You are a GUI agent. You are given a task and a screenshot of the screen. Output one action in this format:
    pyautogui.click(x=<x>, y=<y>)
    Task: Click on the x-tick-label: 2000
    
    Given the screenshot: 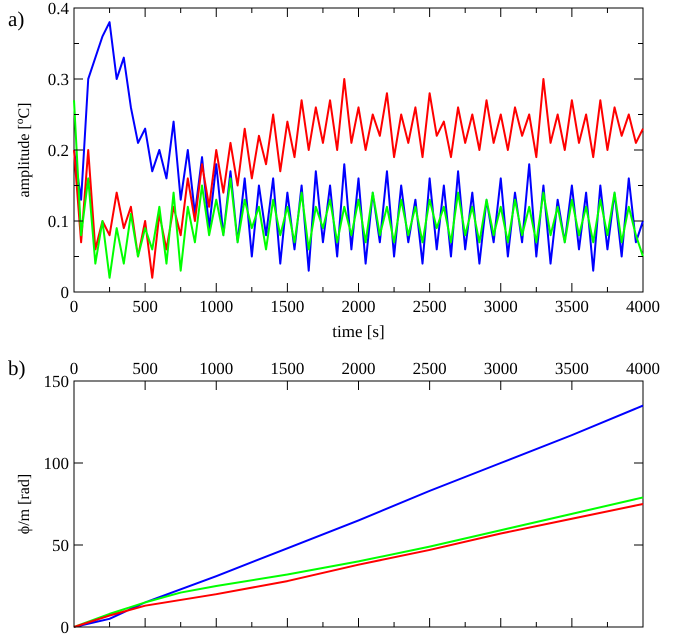 What is the action you would take?
    pyautogui.click(x=359, y=306)
    